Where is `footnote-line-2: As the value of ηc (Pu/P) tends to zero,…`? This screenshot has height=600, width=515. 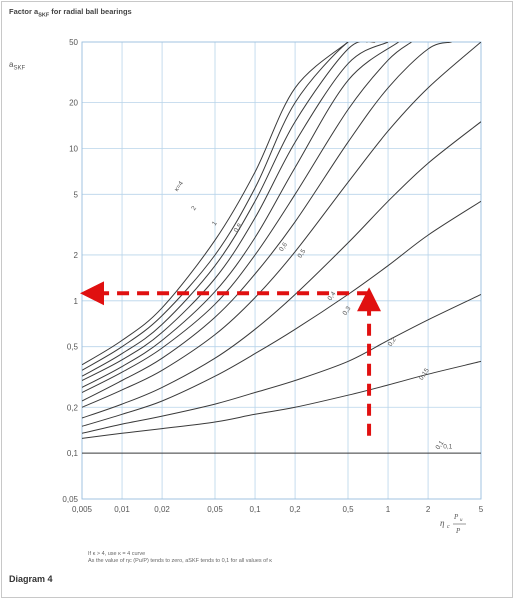
footnote-line-2: As the value of ηc (Pu/P) tends to zero,… is located at coordinates (180, 561).